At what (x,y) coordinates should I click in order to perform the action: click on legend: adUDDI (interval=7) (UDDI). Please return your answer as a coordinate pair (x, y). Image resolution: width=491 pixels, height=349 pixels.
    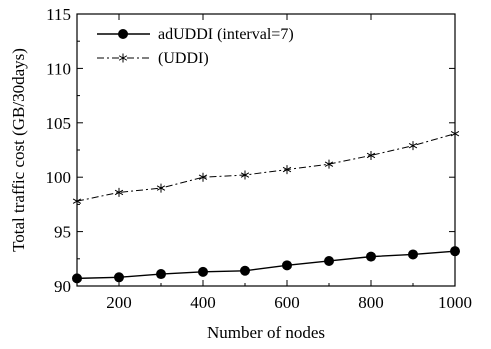
    Looking at the image, I should click on (195, 46).